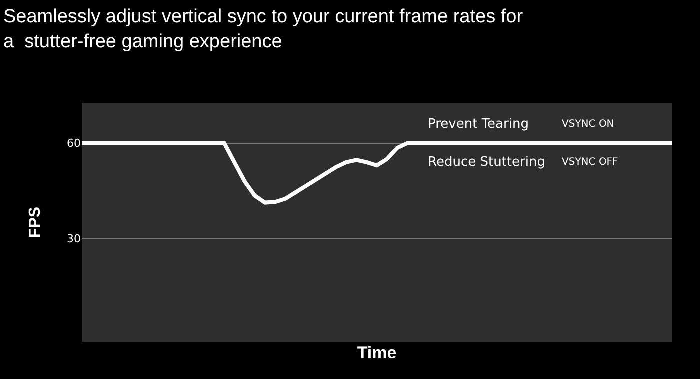 Image resolution: width=700 pixels, height=379 pixels. What do you see at coordinates (74, 143) in the screenshot?
I see `y-tick-label: 60` at bounding box center [74, 143].